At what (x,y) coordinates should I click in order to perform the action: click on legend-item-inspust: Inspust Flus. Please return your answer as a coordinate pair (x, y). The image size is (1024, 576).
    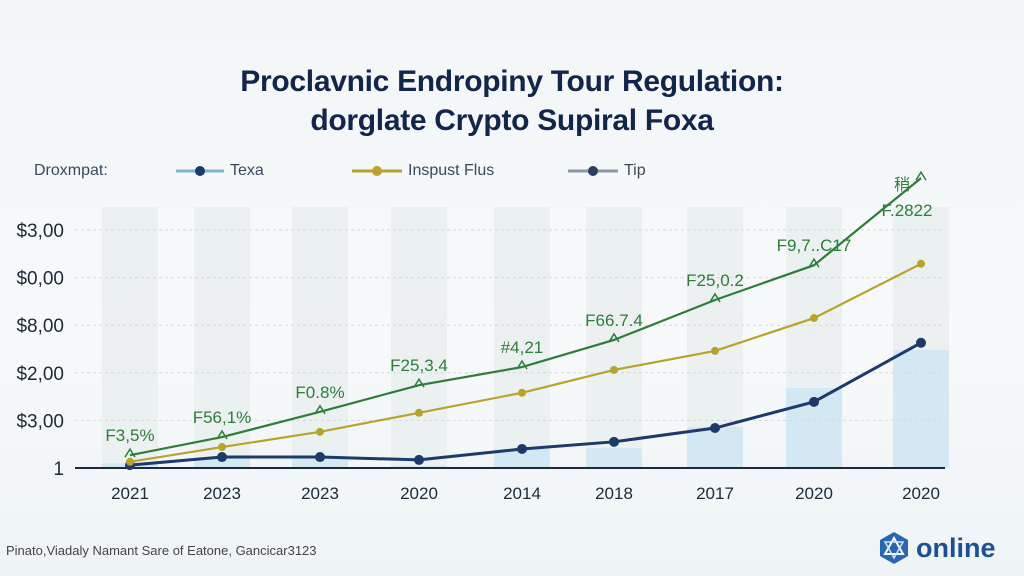
    Looking at the image, I should click on (423, 171).